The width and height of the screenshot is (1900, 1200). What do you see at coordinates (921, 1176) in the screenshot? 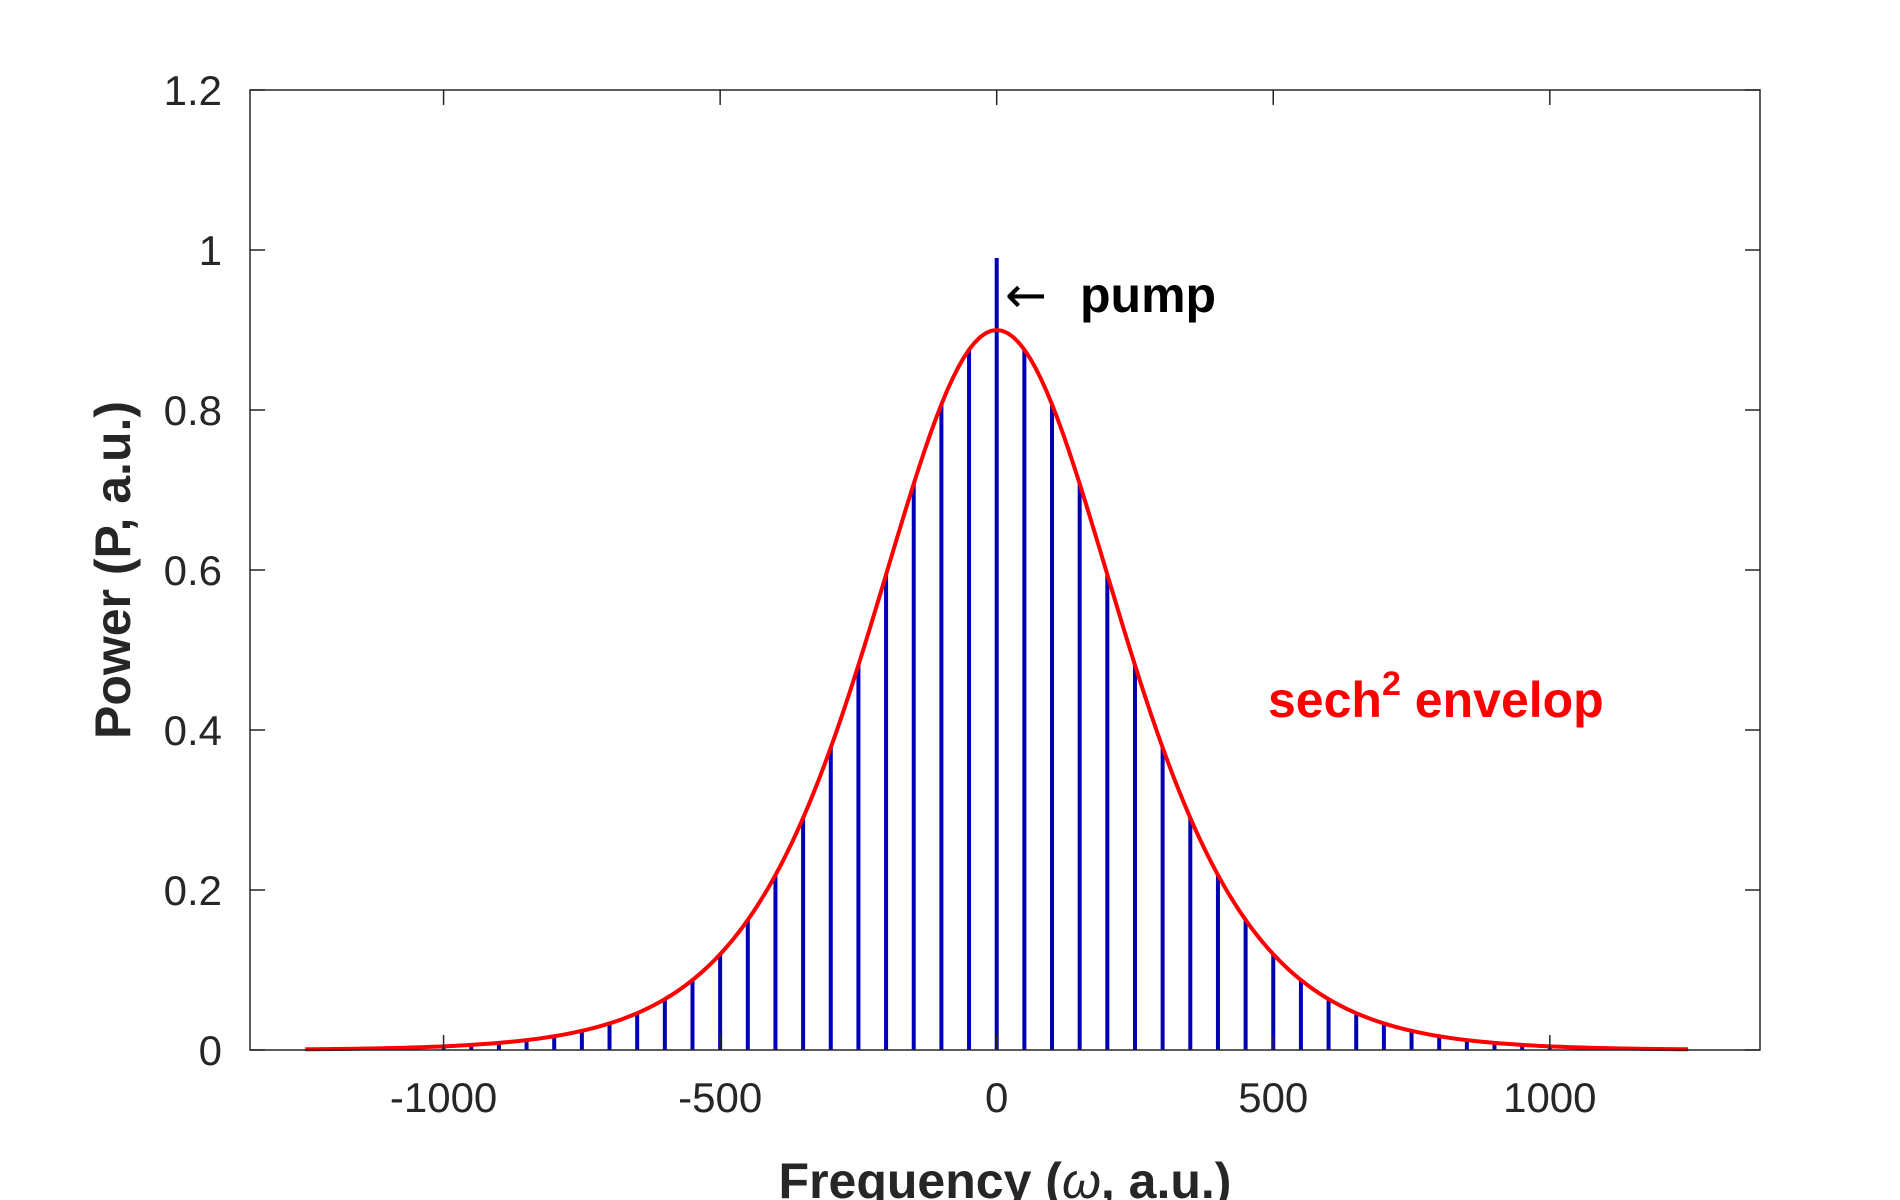
I see `x-axis-title-prefix: Frequency (` at bounding box center [921, 1176].